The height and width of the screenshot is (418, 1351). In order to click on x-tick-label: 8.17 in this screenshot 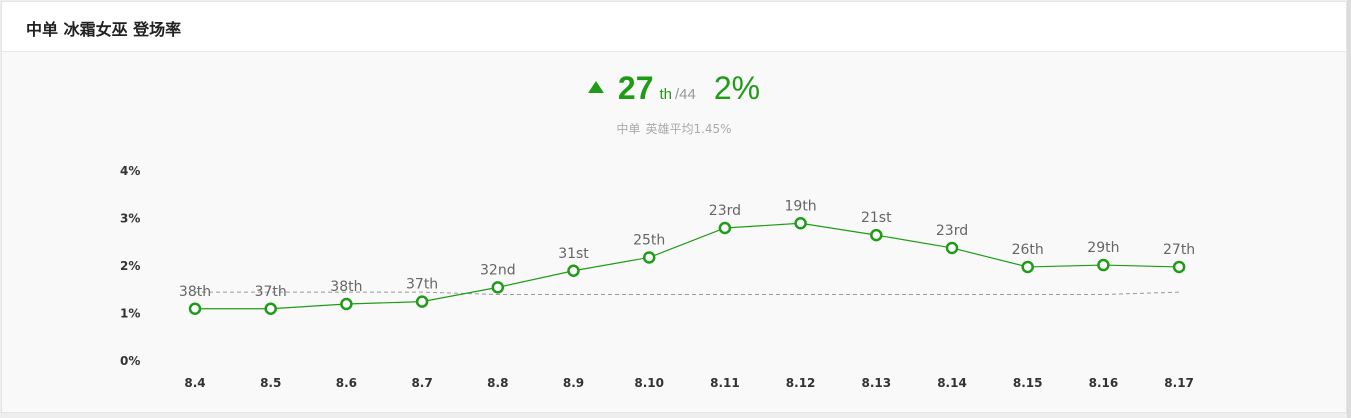, I will do `click(1179, 383)`.